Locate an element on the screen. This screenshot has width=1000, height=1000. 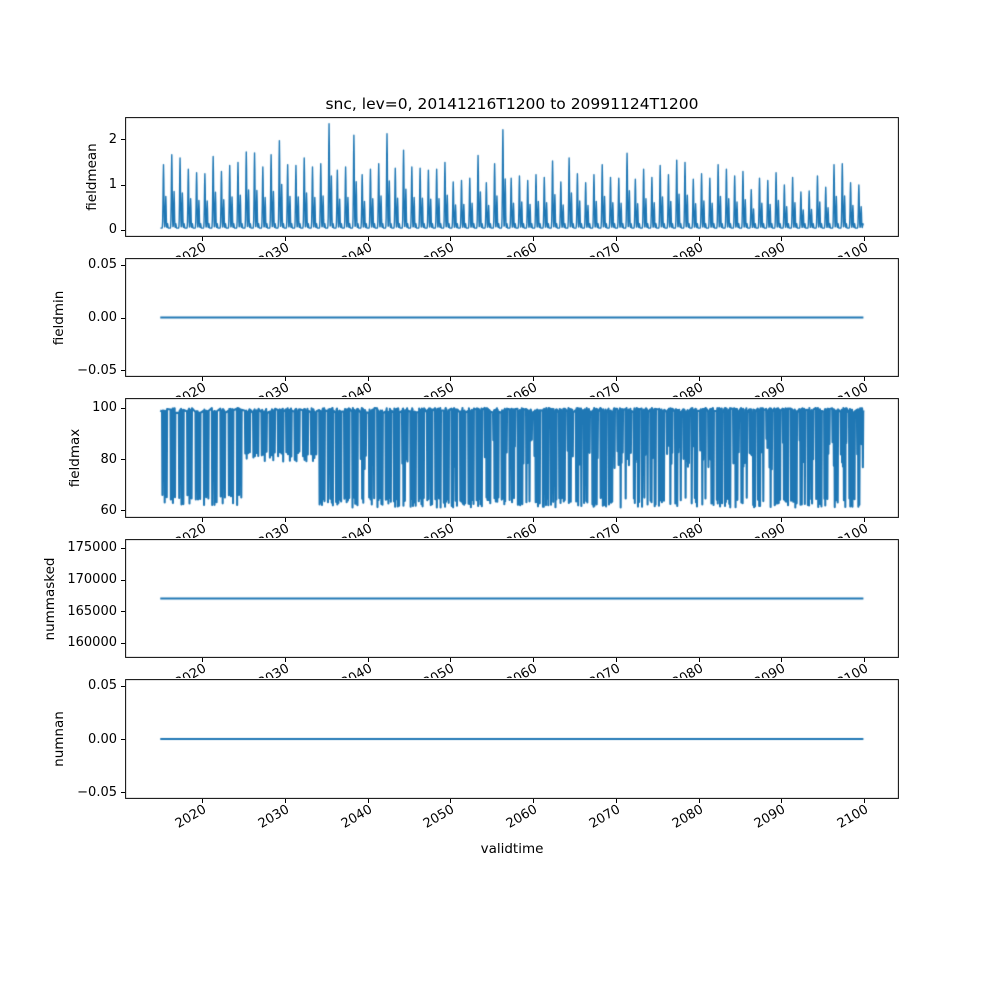
y-axis-label-fieldmax: fieldmax is located at coordinates (75, 458).